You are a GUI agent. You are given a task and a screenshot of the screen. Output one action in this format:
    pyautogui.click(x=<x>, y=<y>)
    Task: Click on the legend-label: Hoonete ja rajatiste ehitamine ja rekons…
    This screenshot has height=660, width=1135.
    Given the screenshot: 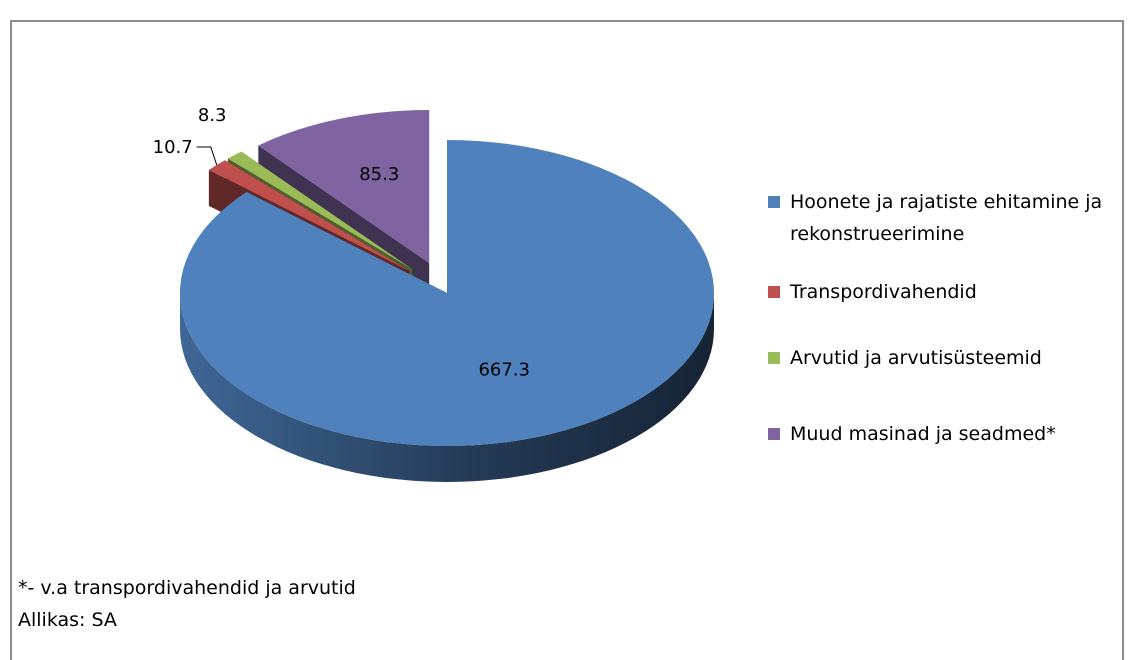 What is the action you would take?
    pyautogui.click(x=946, y=218)
    